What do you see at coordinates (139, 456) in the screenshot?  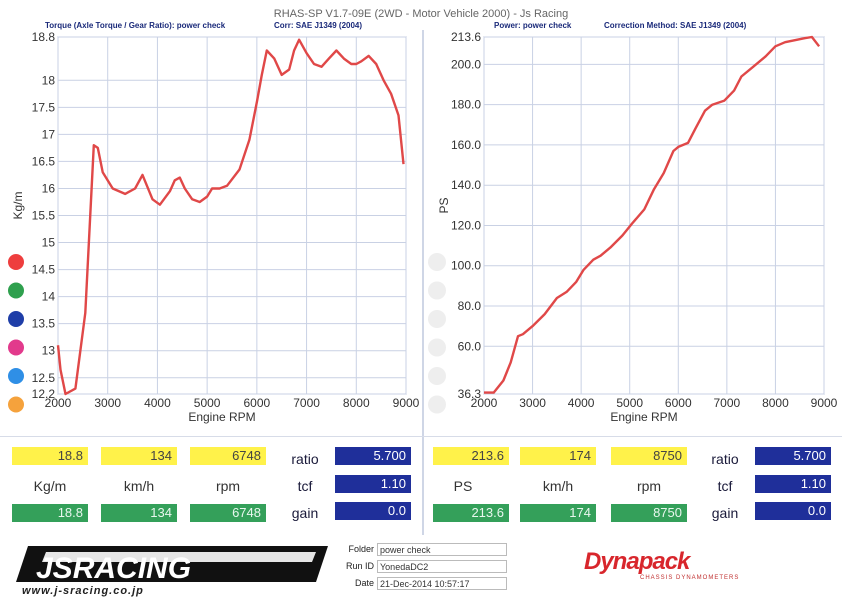 I see `torque-speed-value: 134` at bounding box center [139, 456].